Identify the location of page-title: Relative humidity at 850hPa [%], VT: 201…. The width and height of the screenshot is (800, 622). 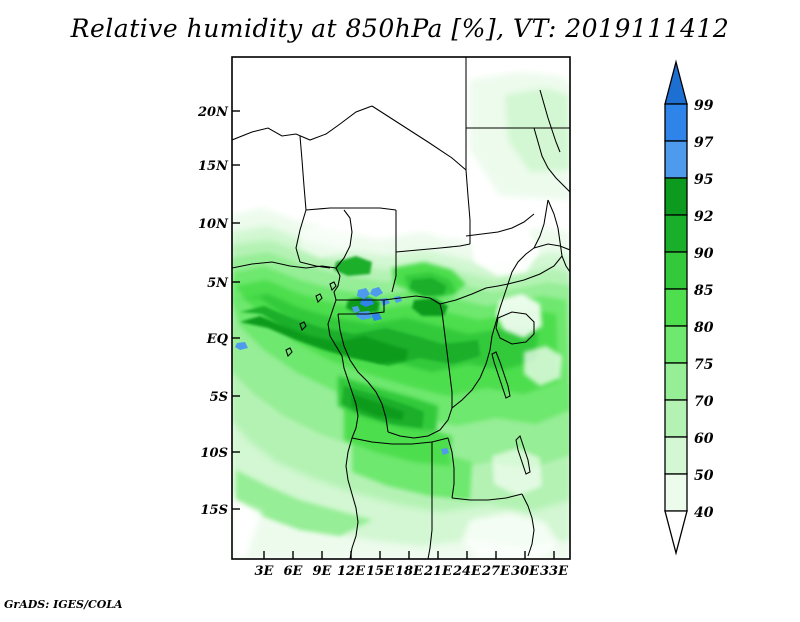
(400, 28).